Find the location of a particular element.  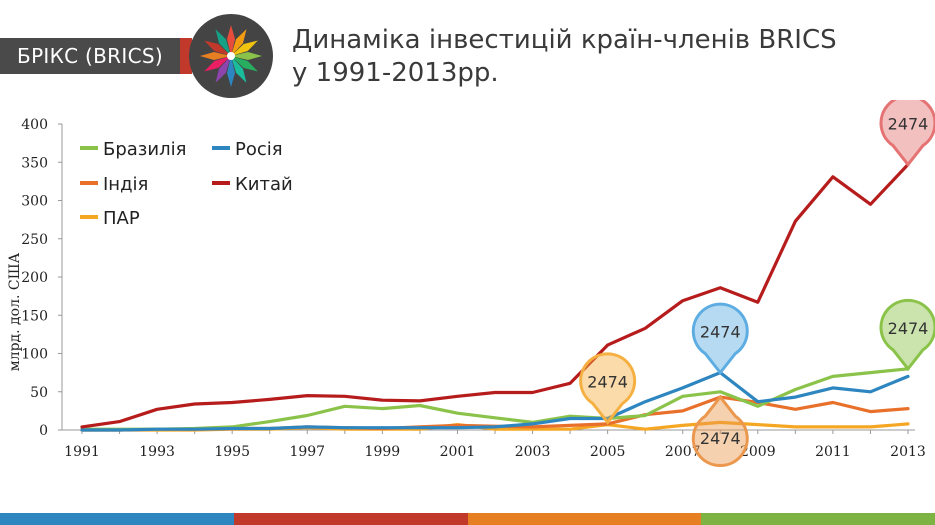

y-tick-label: 100 is located at coordinates (34, 355).